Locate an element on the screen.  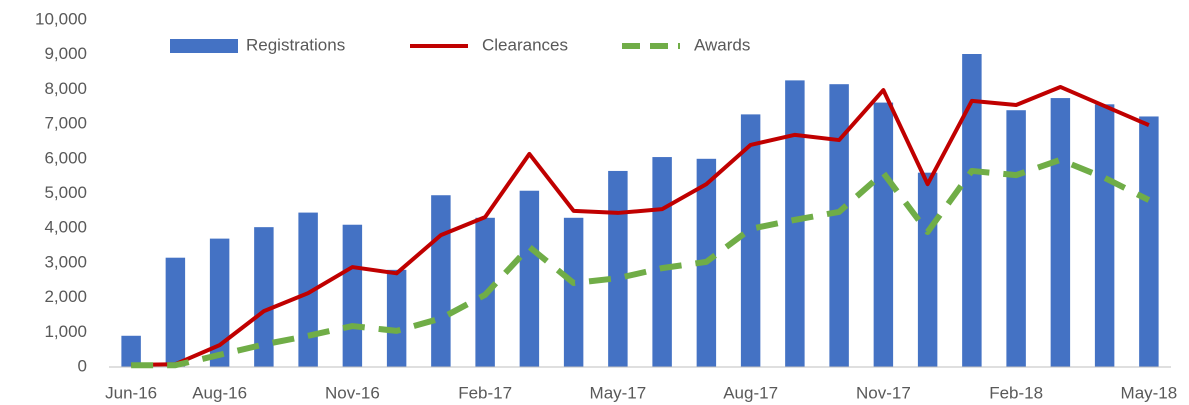
y-tick-label: 8,000 is located at coordinates (65, 88).